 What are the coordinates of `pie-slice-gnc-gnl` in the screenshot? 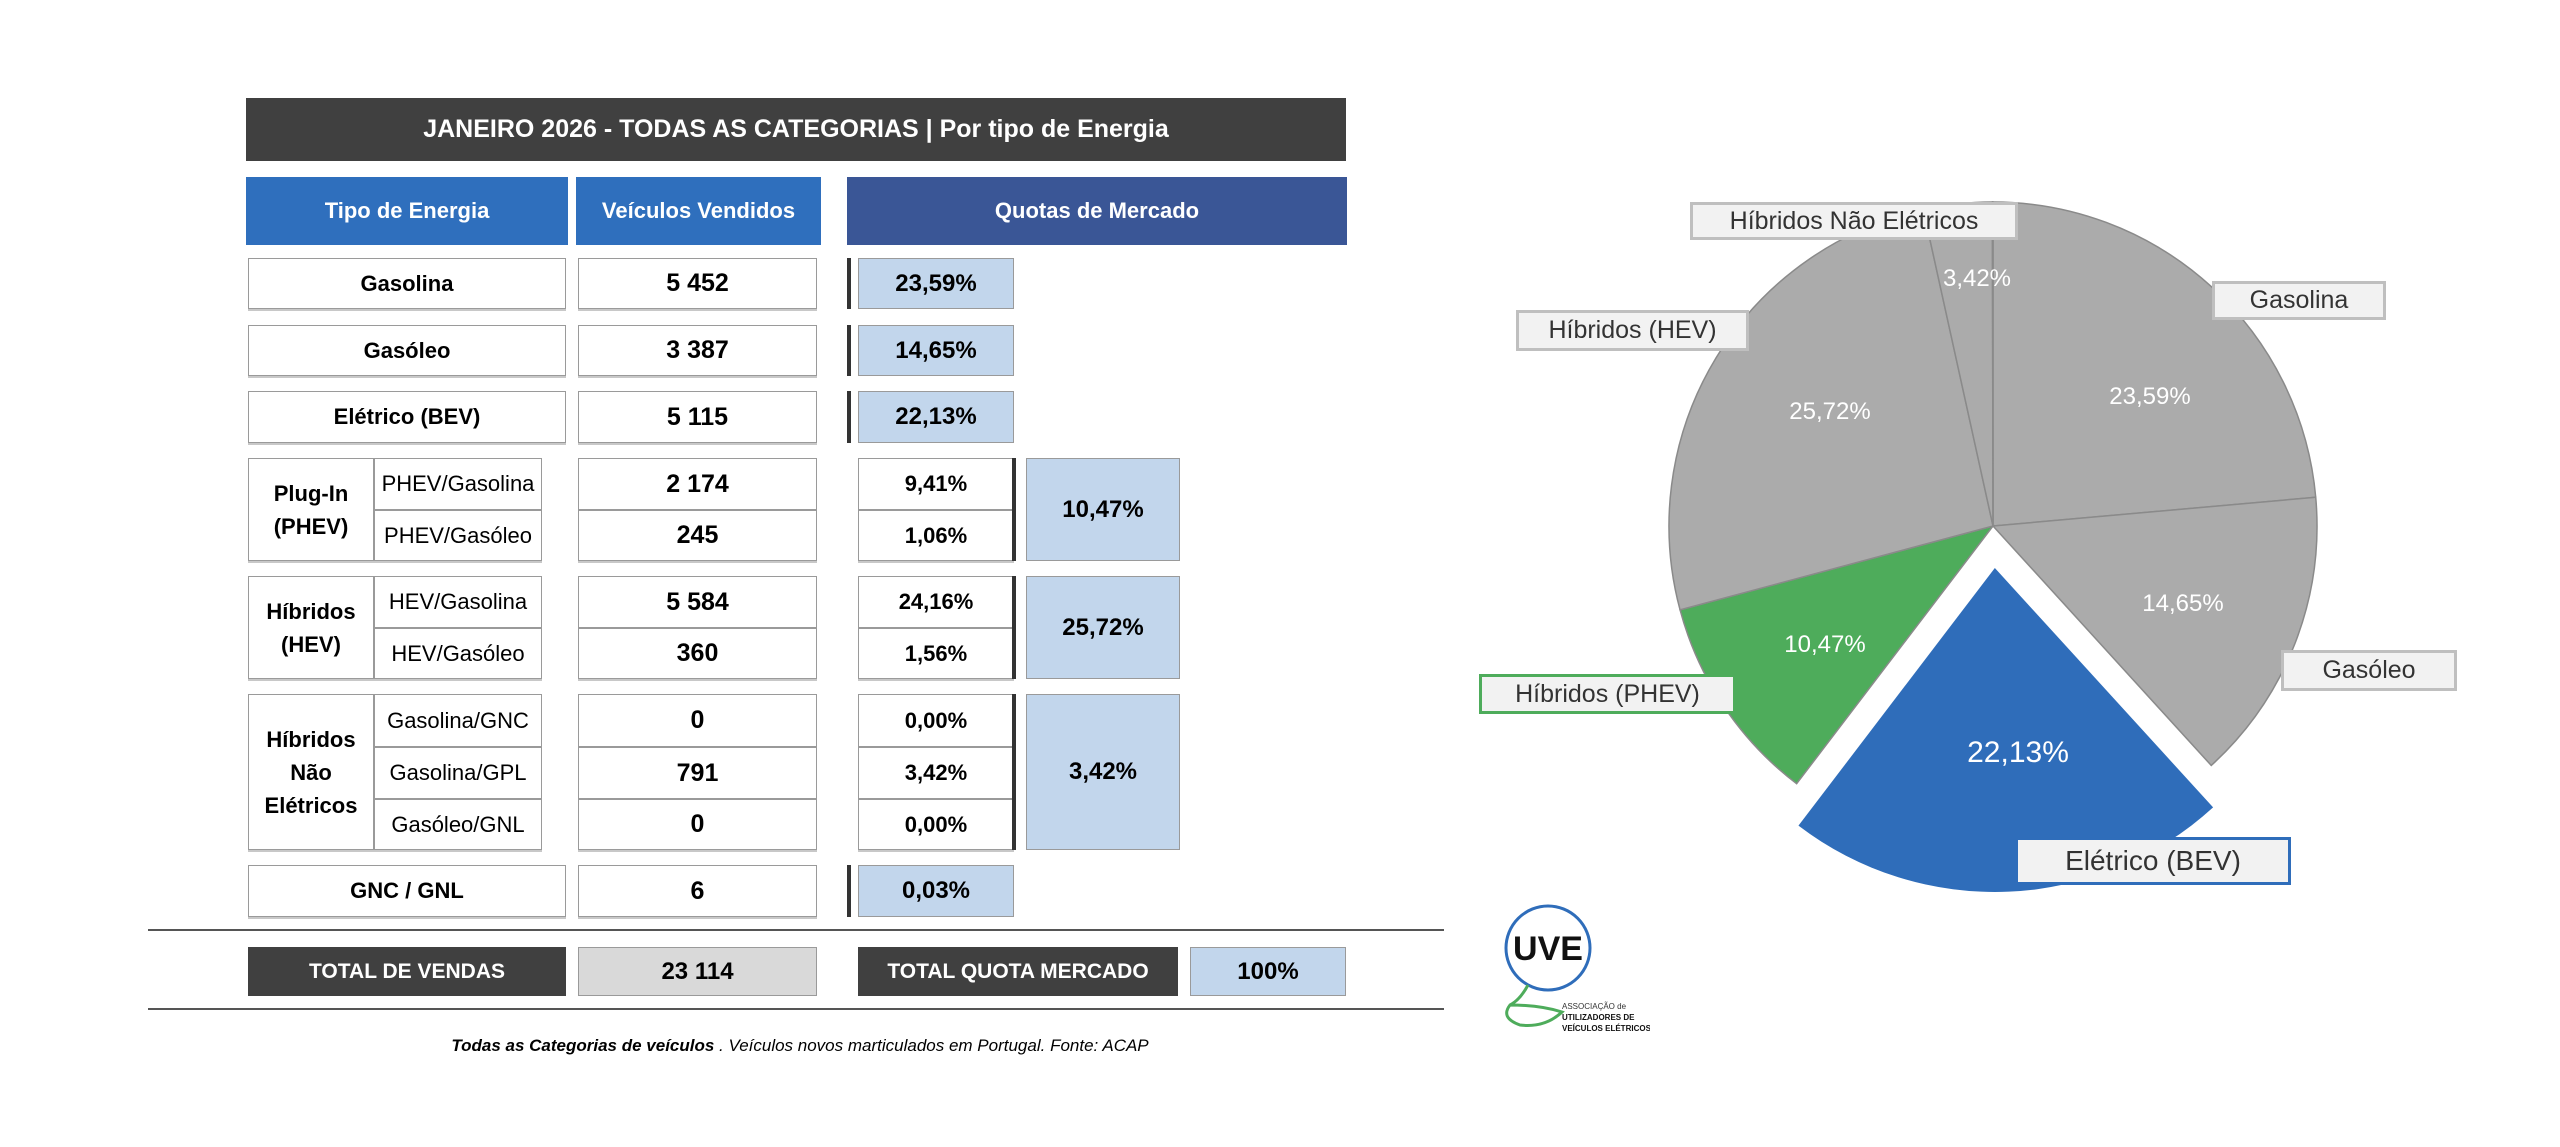 It's located at (1992, 364).